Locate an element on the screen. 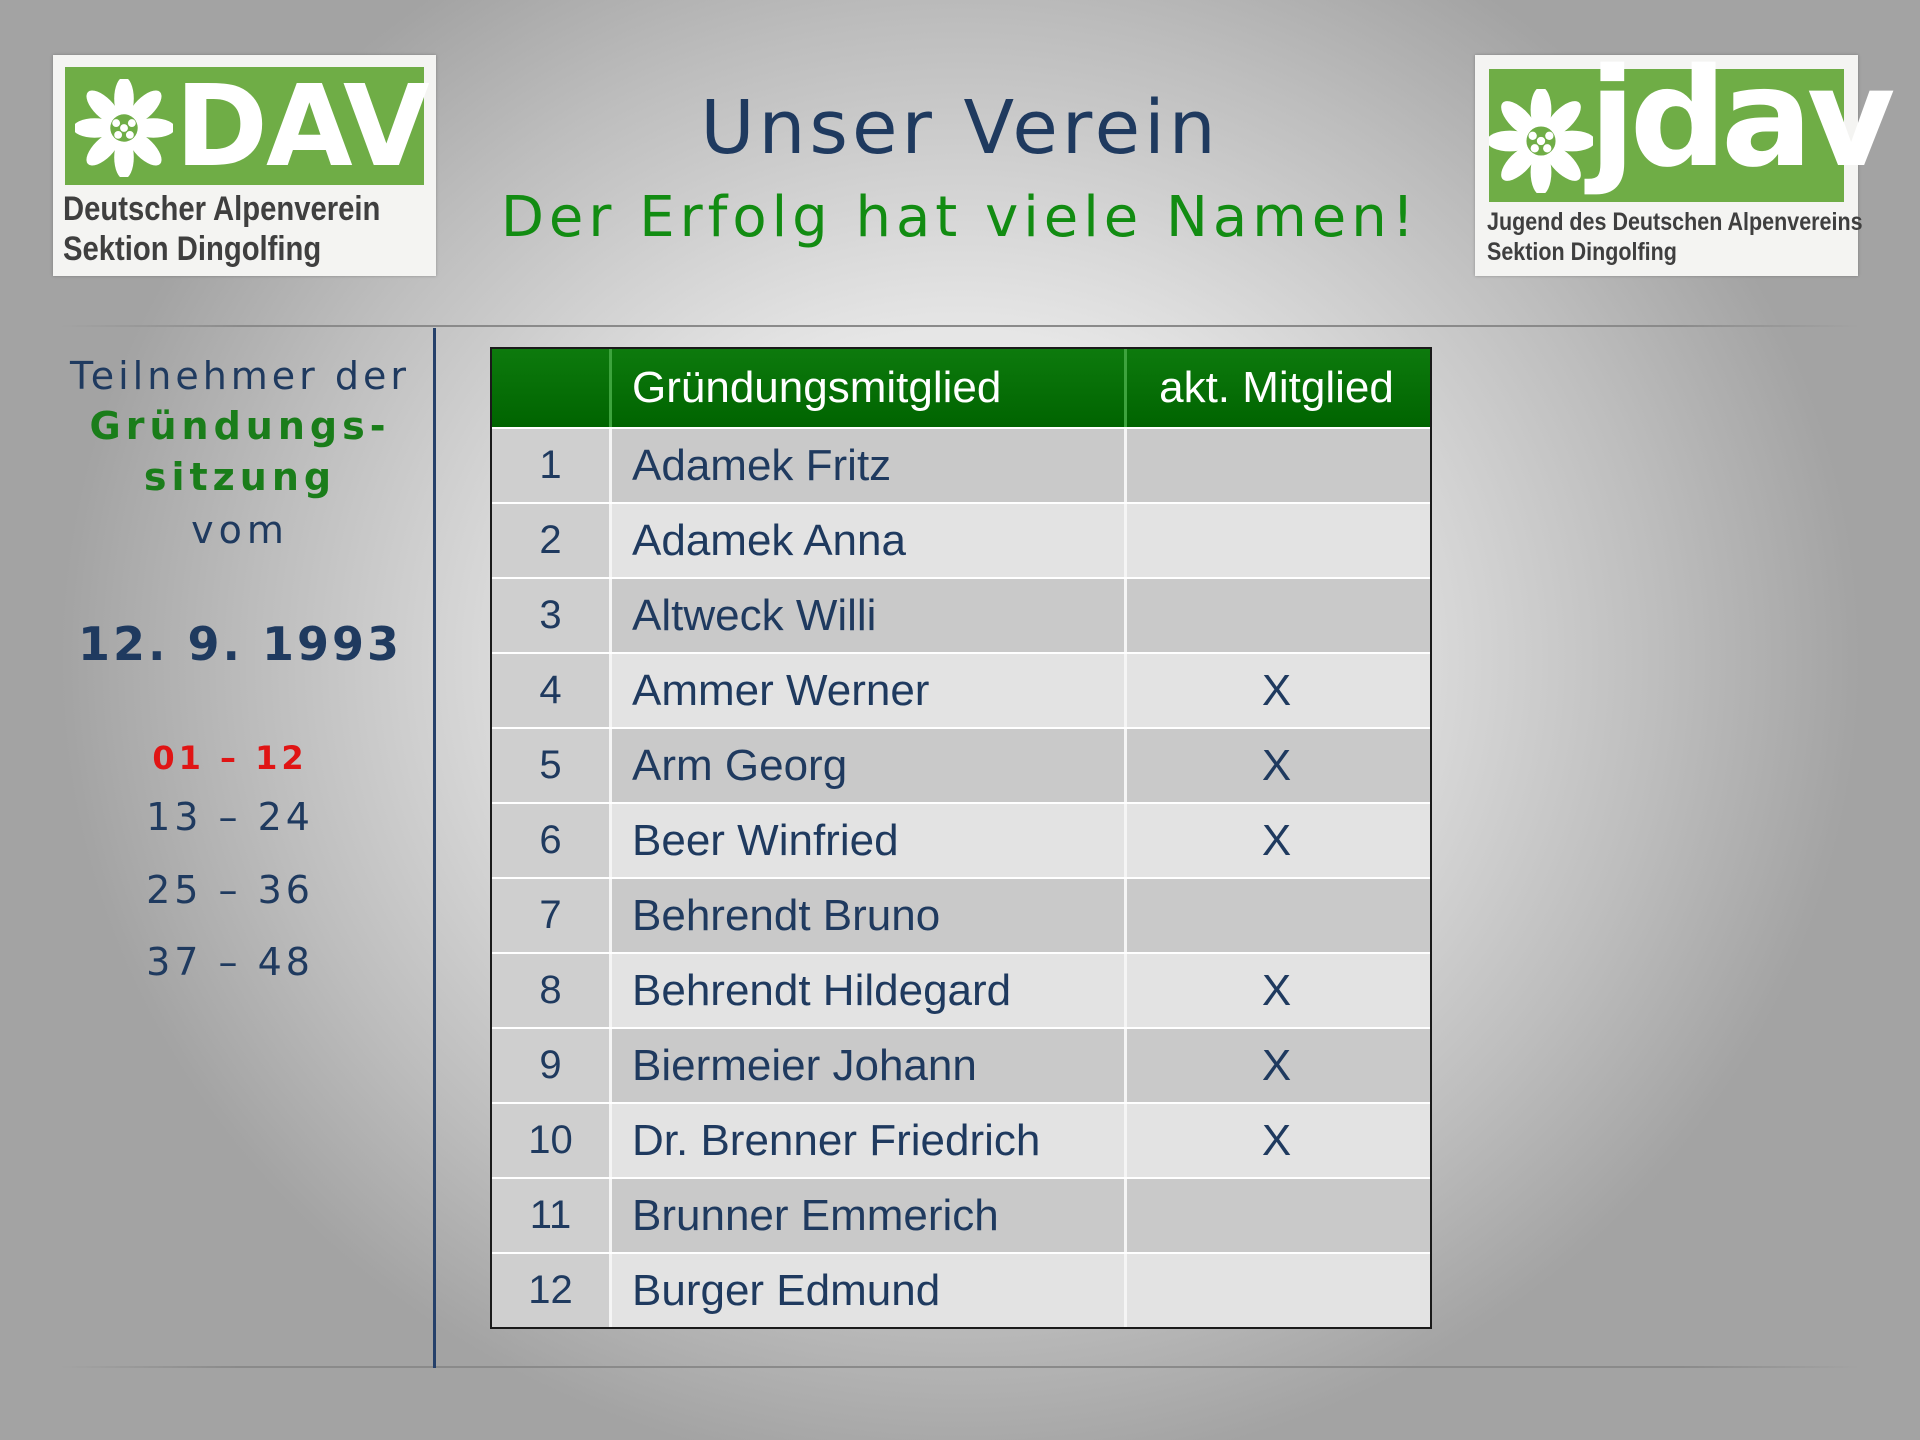  range-link: 13 – 24 is located at coordinates (230, 817).